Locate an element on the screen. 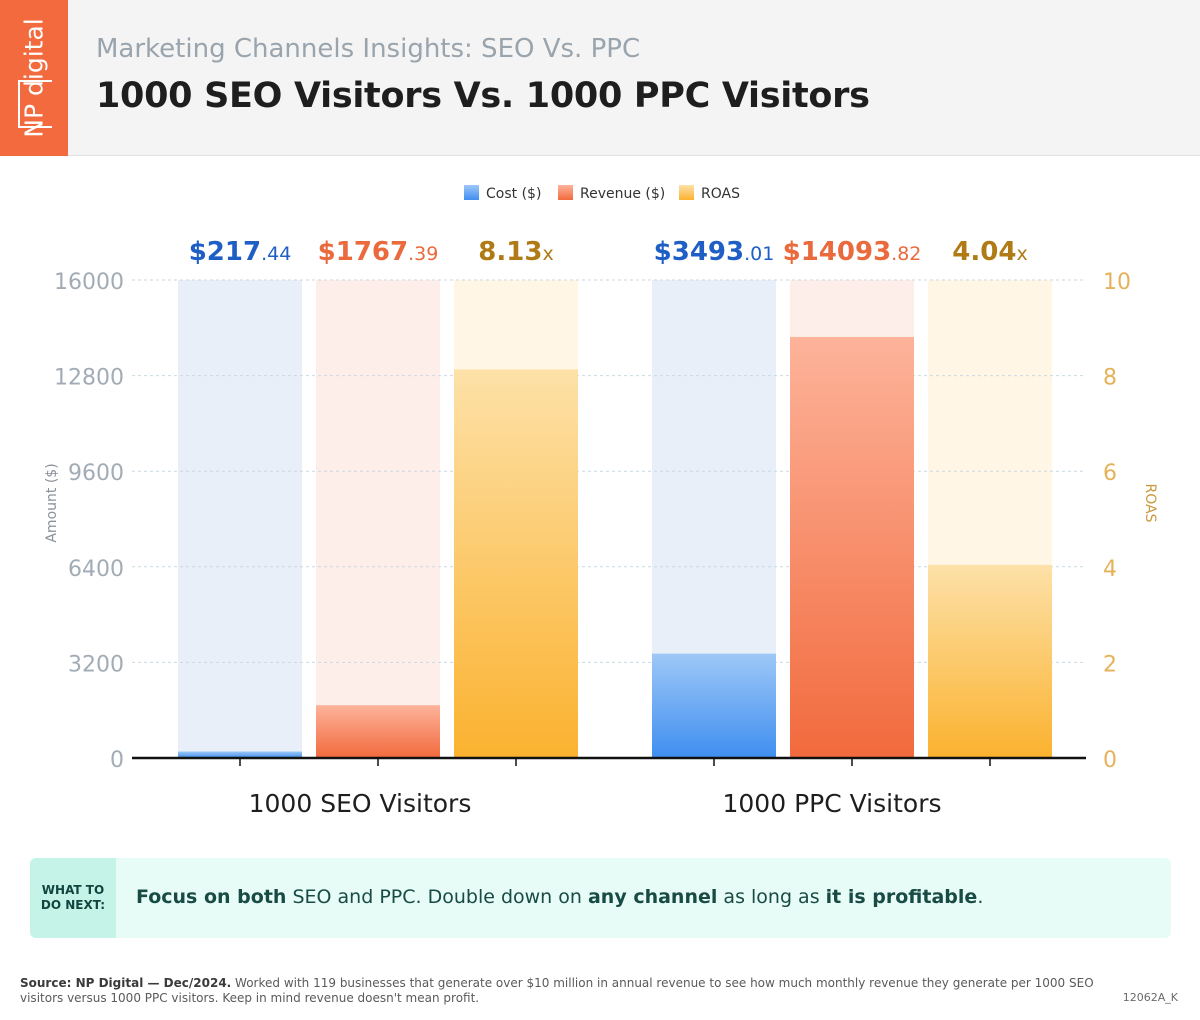 The image size is (1200, 1020). source-label: Source: NP Digital — Dec/2024. is located at coordinates (126, 983).